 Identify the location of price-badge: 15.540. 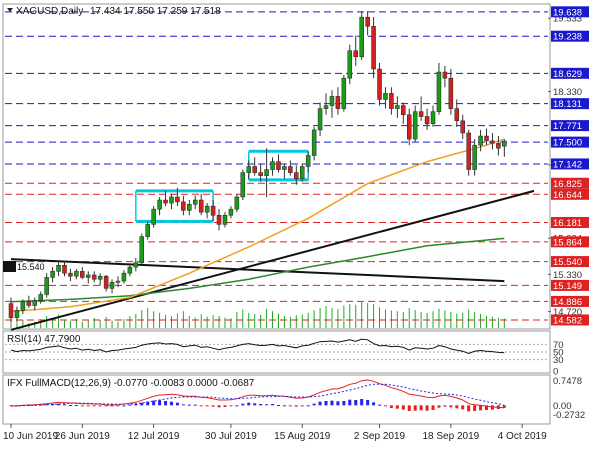
(24, 266).